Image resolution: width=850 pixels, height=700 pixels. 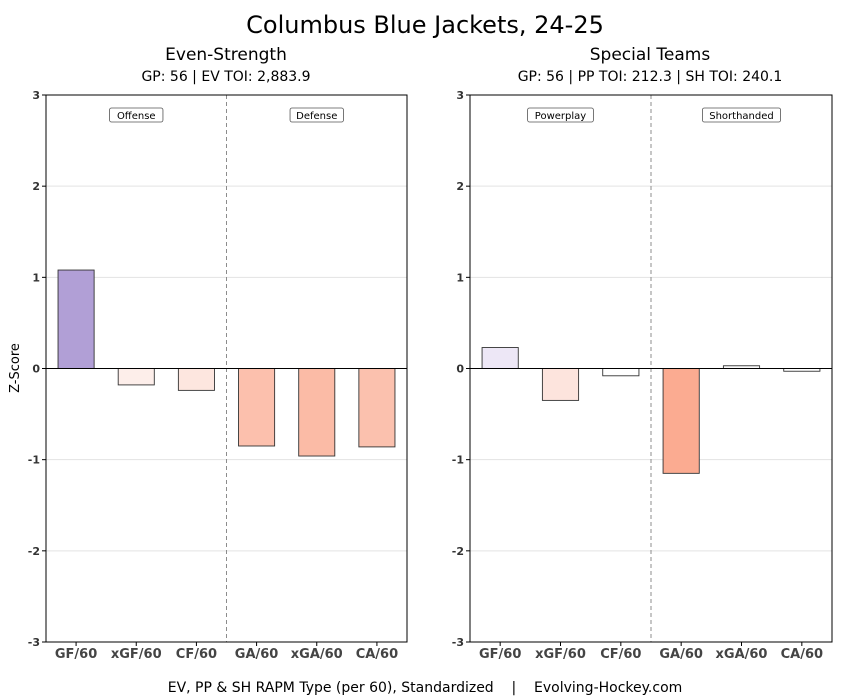 What do you see at coordinates (15, 368) in the screenshot?
I see `y-axis-label: Z-Score` at bounding box center [15, 368].